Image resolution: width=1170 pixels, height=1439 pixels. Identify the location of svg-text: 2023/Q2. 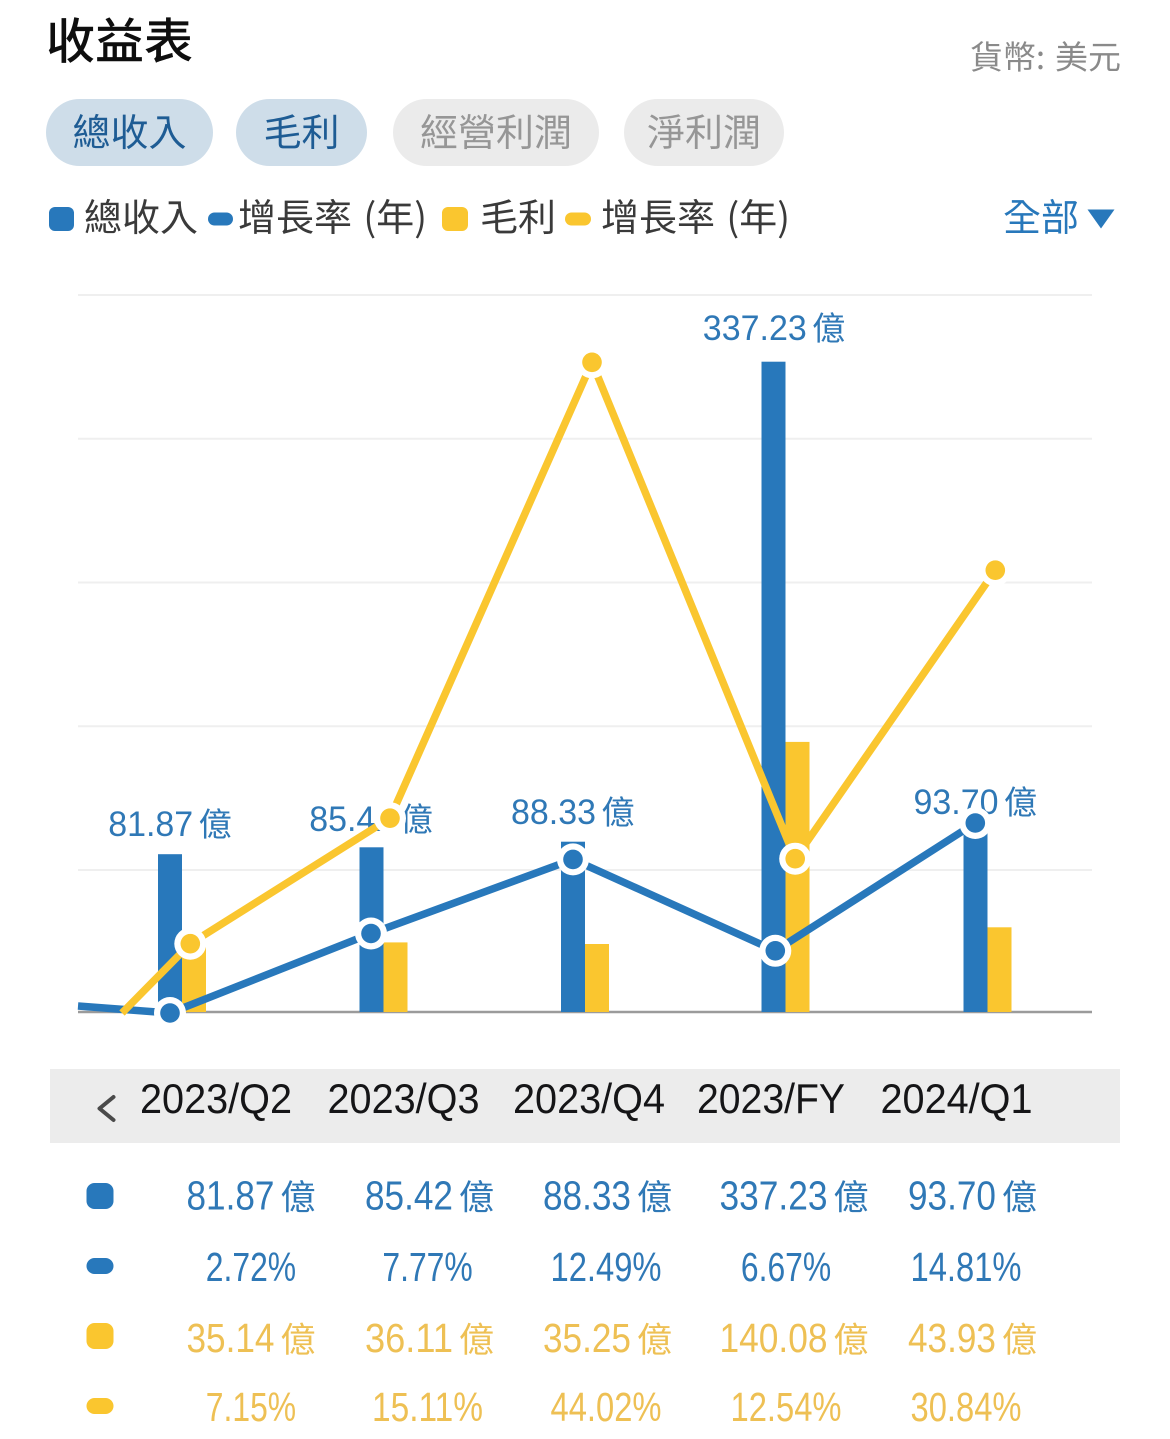
(216, 1098).